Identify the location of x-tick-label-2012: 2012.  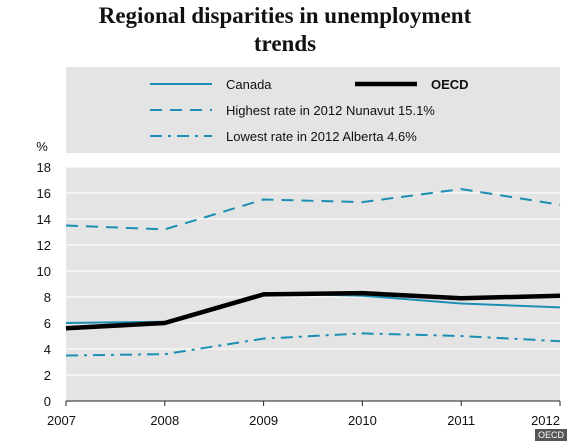
(545, 420).